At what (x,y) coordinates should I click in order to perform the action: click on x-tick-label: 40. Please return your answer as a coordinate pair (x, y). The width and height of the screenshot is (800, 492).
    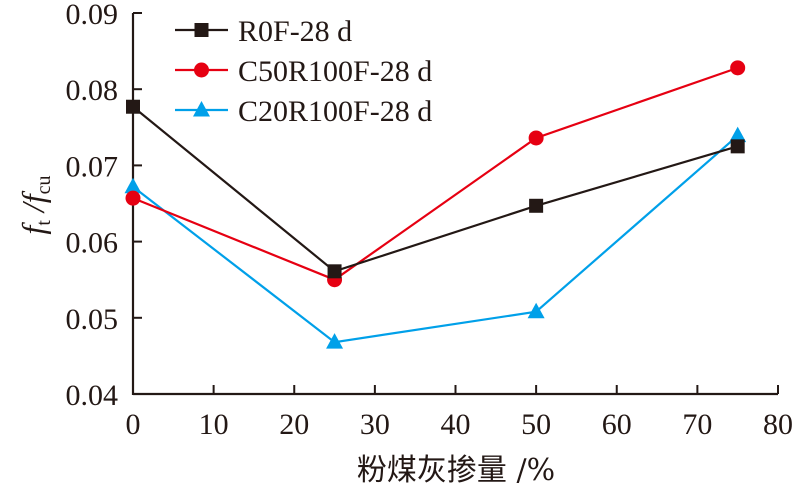
    Looking at the image, I should click on (456, 424).